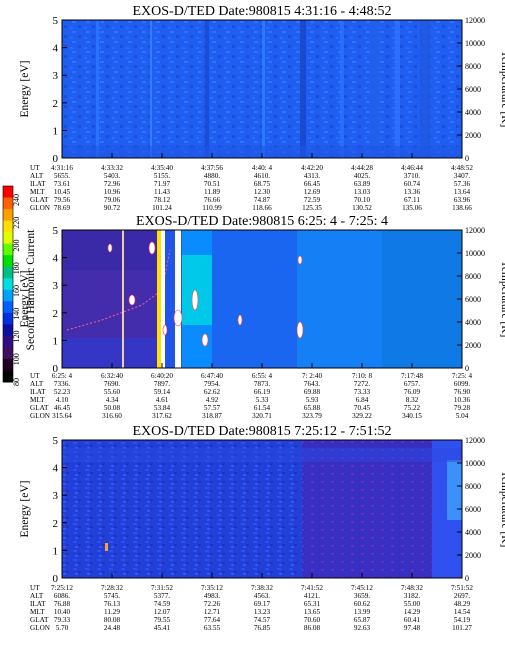 The width and height of the screenshot is (505, 649). I want to click on table-cell: 3659., so click(362, 596).